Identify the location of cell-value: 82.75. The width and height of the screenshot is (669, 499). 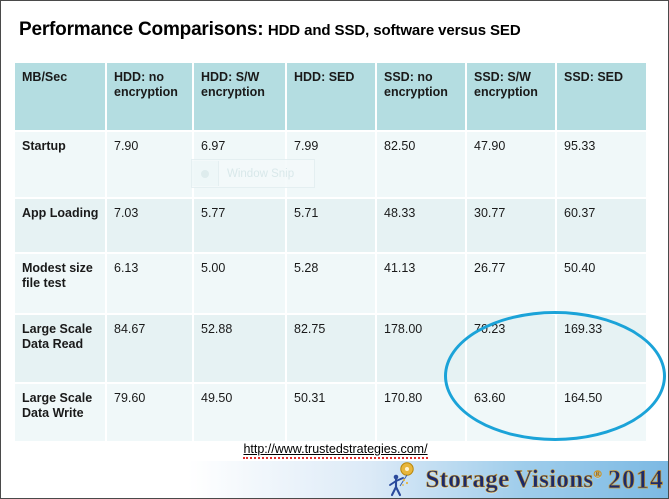
(331, 349).